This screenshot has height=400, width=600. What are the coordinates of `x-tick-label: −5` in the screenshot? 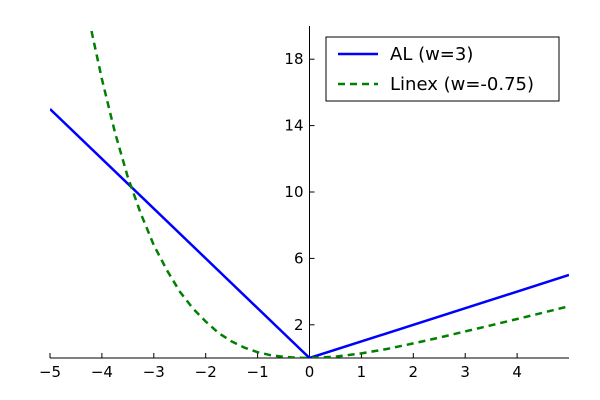 It's located at (50, 372).